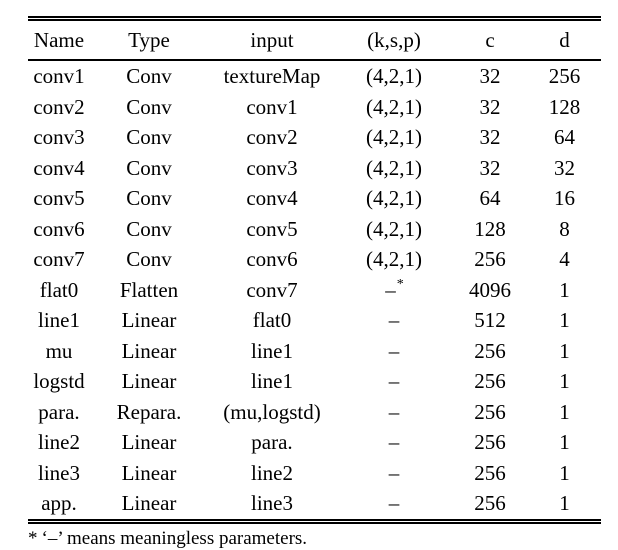 The image size is (618, 550). I want to click on table-cell: Flatten, so click(149, 289).